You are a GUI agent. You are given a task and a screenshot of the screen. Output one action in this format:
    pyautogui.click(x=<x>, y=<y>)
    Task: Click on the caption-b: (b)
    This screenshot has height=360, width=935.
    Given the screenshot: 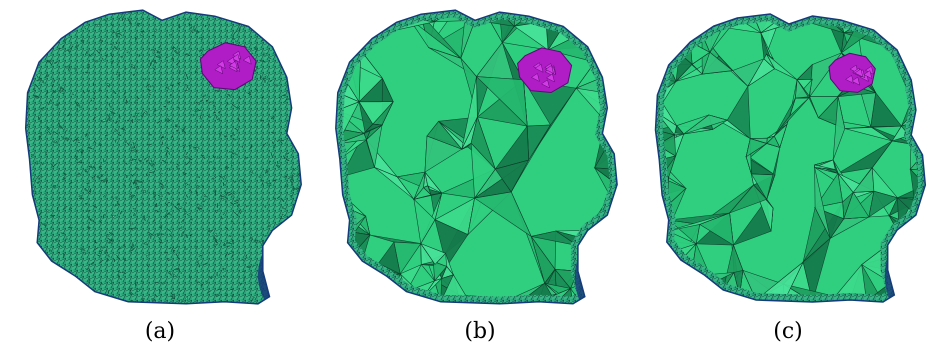 What is the action you would take?
    pyautogui.click(x=480, y=331)
    